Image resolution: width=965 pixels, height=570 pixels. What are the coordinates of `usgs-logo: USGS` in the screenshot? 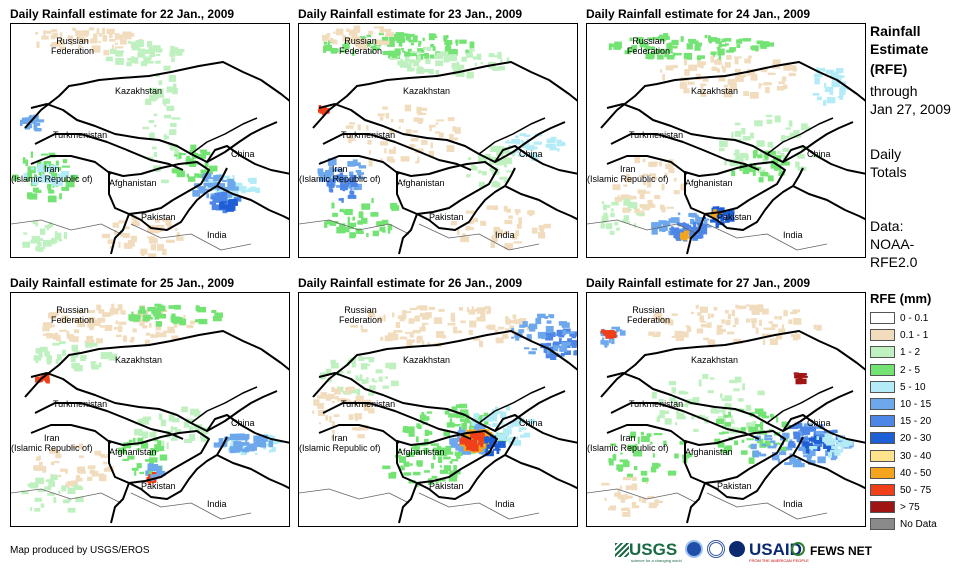 It's located at (646, 550).